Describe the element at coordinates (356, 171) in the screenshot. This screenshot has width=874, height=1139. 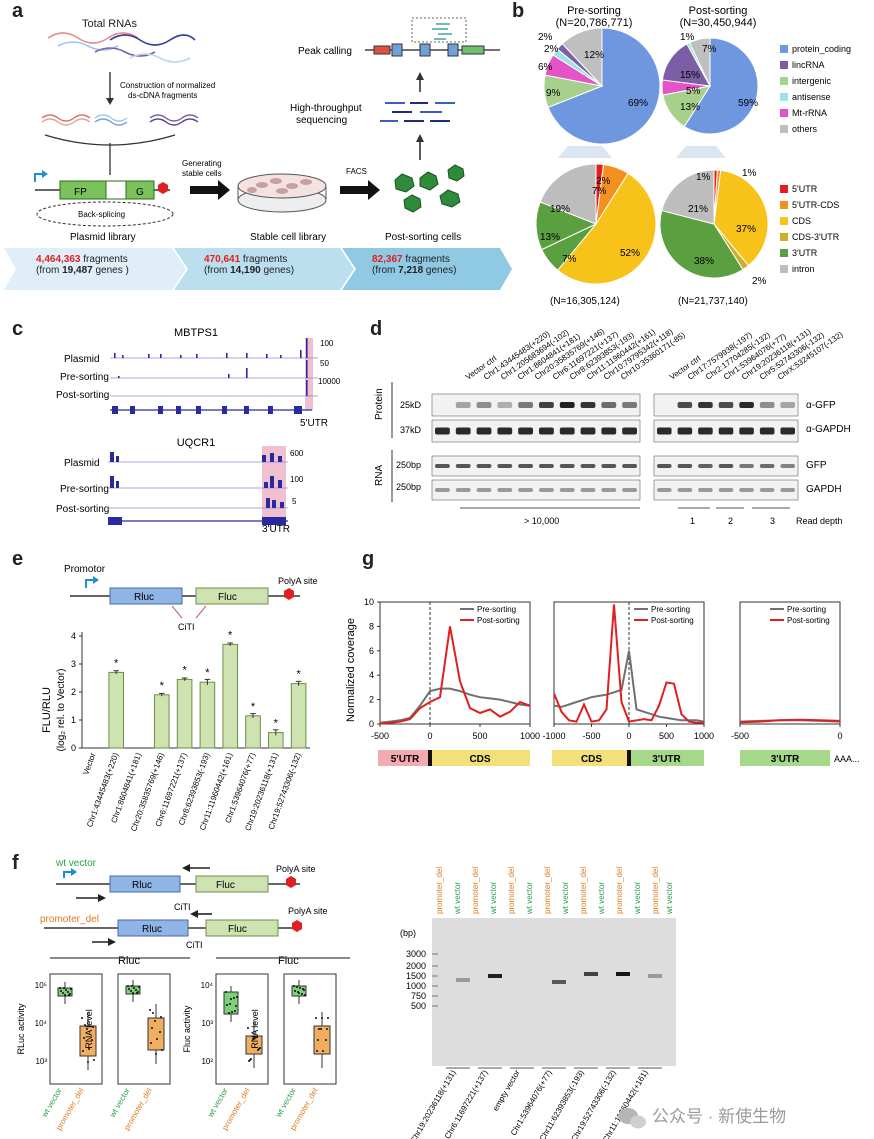
I see `facs-label: FACS` at that location.